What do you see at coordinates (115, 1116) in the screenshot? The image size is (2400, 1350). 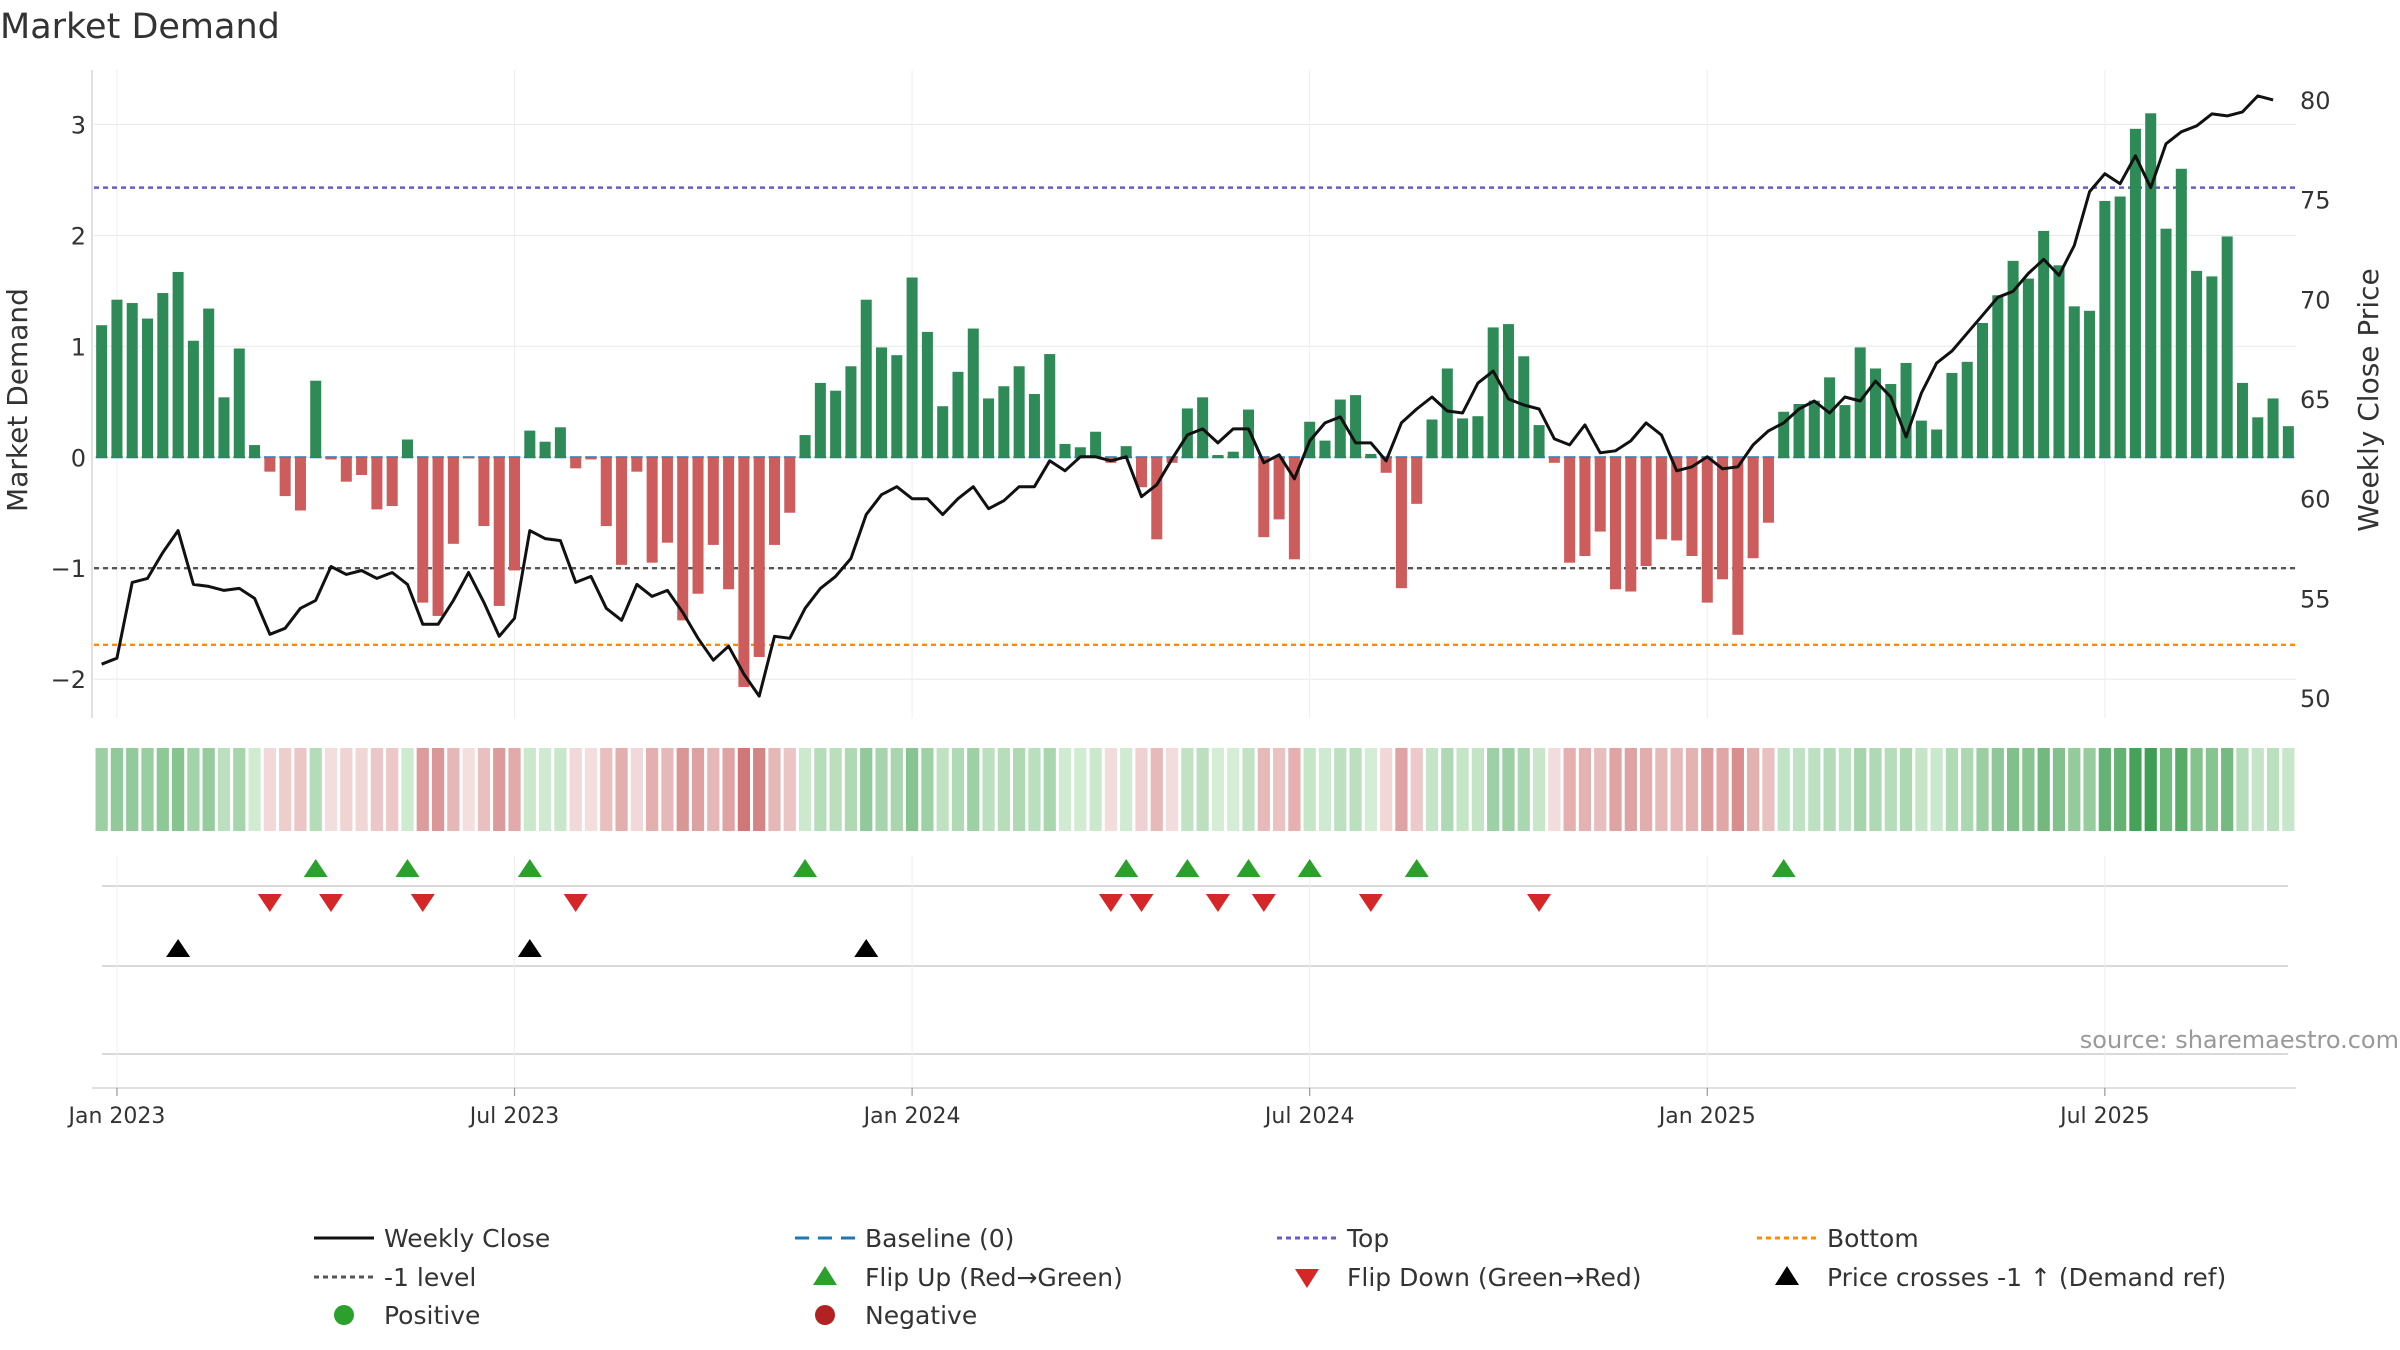 I see `x-tick-label: Jan 2023` at bounding box center [115, 1116].